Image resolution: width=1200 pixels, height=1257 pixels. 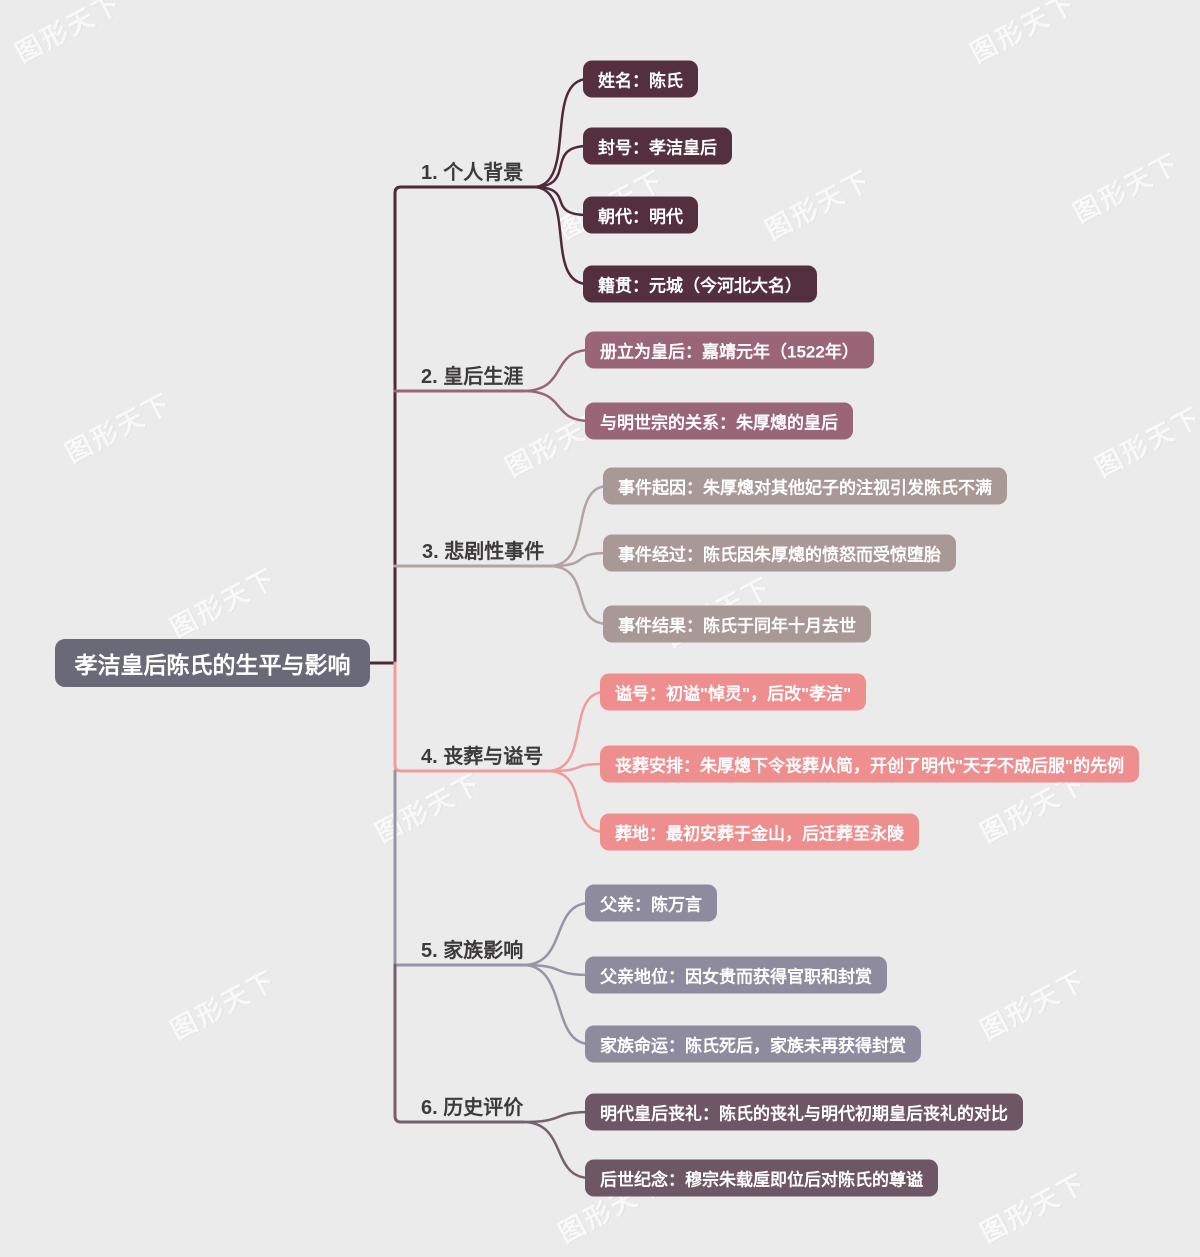 I want to click on node-father-status: 父亲地位：因女贵而获得官职和封赏, so click(x=736, y=975).